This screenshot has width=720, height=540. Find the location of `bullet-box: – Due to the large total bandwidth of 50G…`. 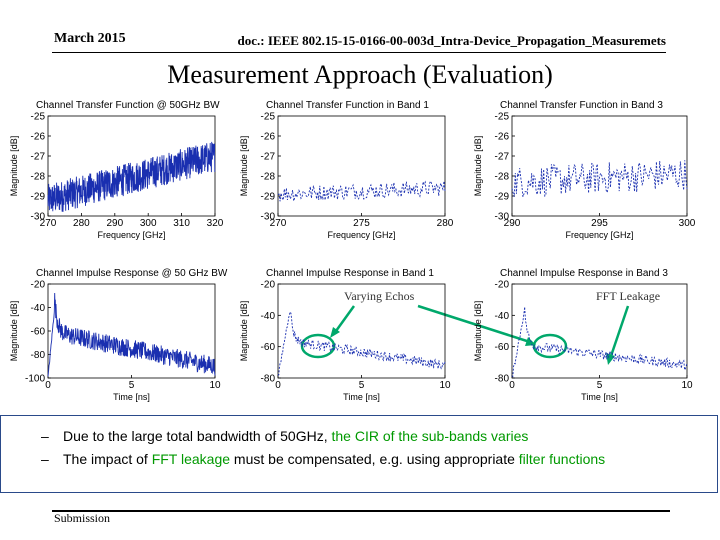

bullet-box: – Due to the large total bandwidth of 50G… is located at coordinates (359, 454).